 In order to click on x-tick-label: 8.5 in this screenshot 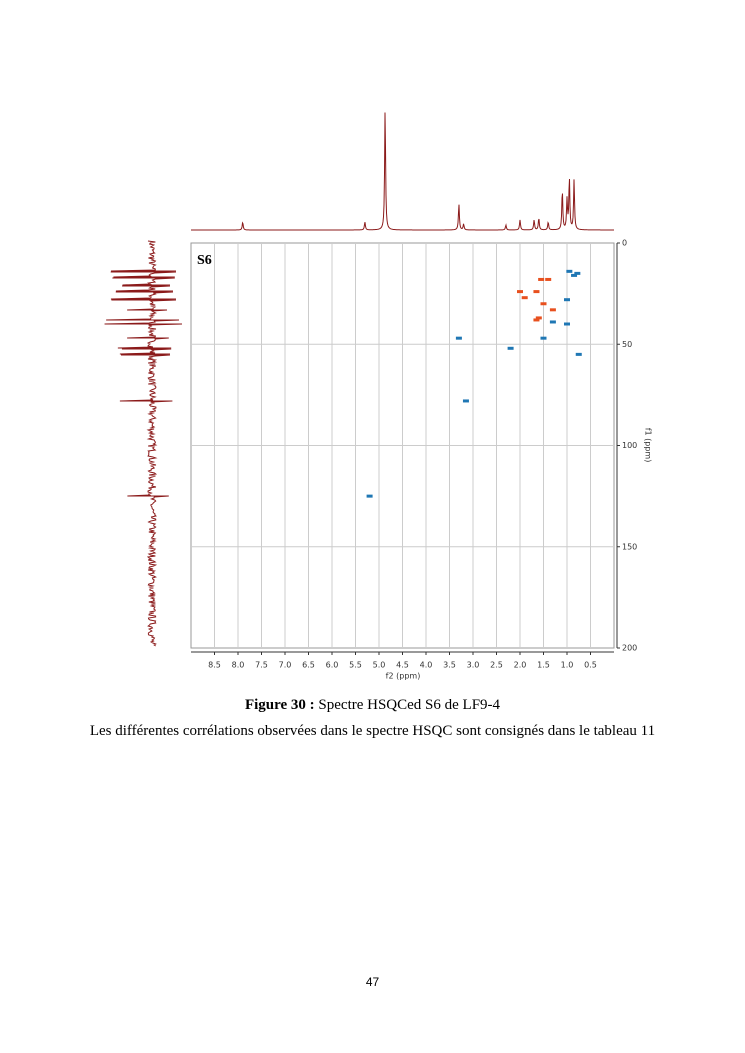, I will do `click(214, 665)`.